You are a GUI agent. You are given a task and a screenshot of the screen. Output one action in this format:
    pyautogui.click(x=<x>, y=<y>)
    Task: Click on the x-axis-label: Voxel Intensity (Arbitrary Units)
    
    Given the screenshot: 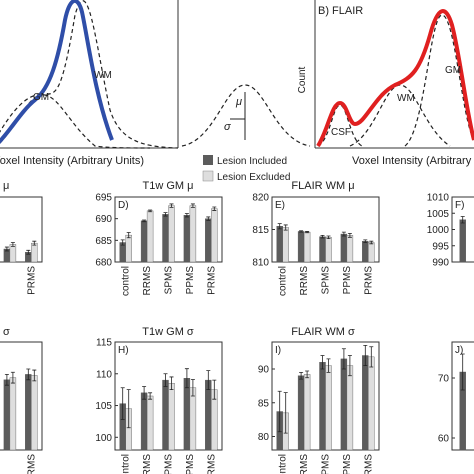 What is the action you would take?
    pyautogui.click(x=413, y=161)
    